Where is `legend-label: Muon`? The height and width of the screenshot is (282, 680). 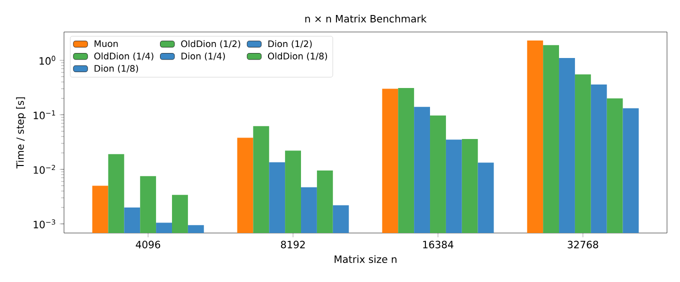 legend-label: Muon is located at coordinates (106, 44).